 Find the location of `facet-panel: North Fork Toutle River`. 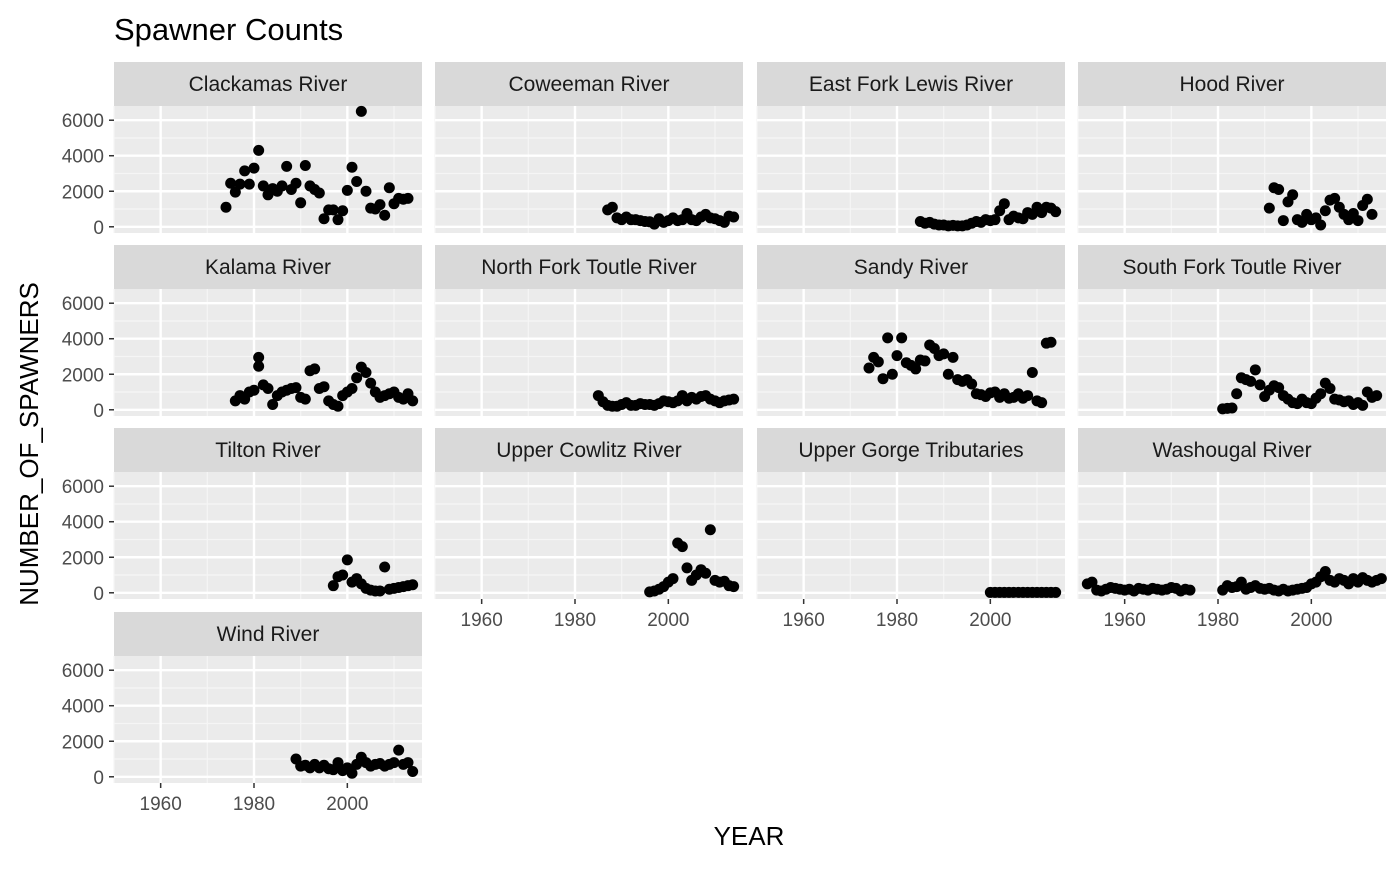

facet-panel: North Fork Toutle River is located at coordinates (588, 330).